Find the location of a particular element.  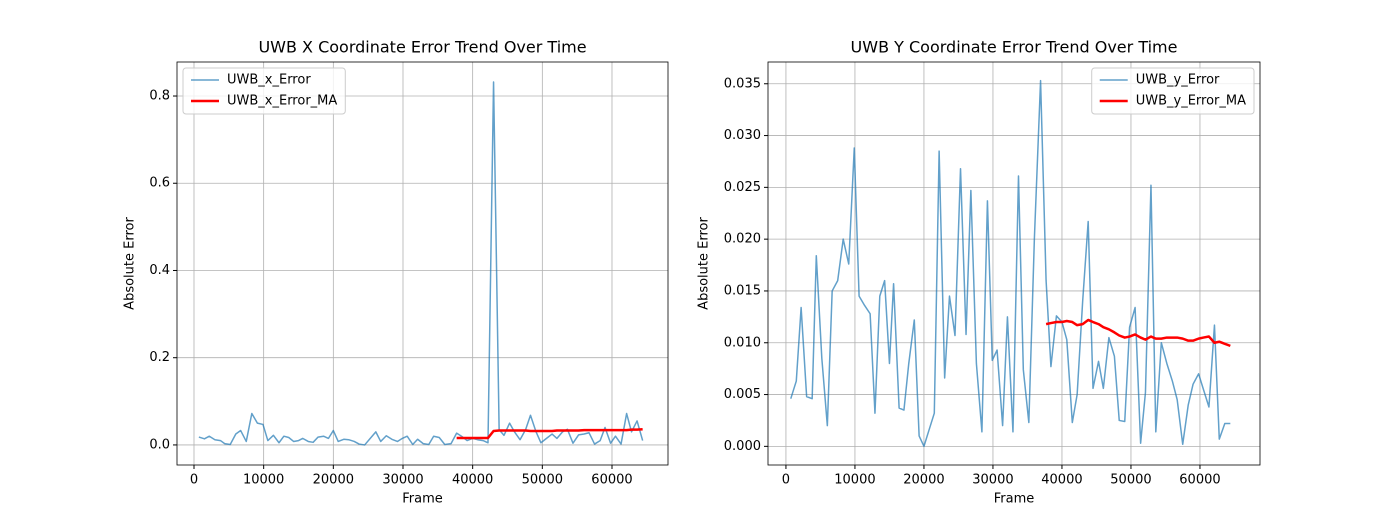

y-tick-label: 0.0 is located at coordinates (159, 444).